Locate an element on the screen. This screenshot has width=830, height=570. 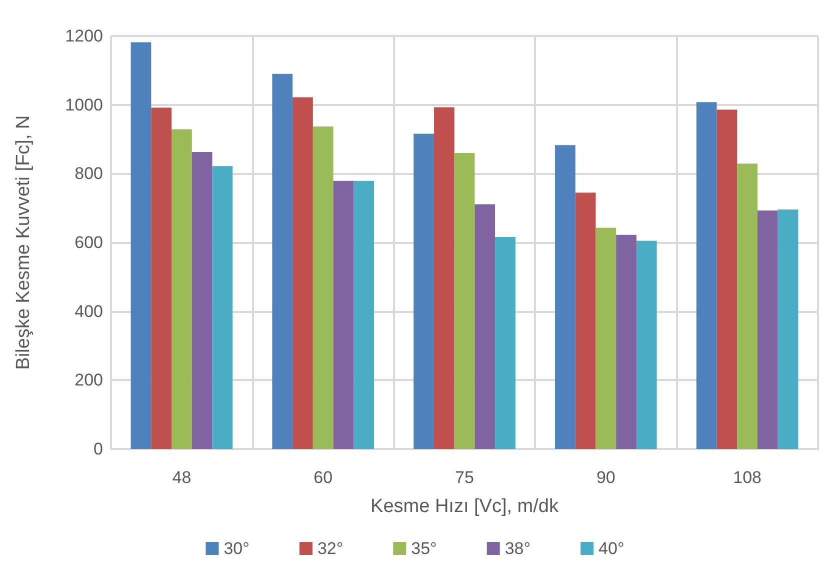
y-tick-label: 400 is located at coordinates (88, 311).